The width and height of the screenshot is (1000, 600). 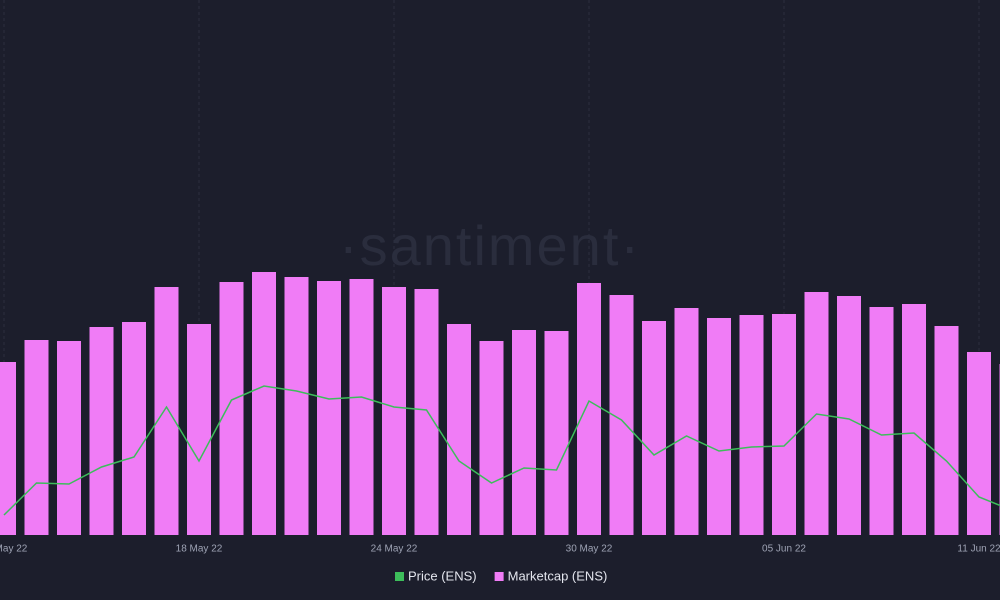 What do you see at coordinates (978, 549) in the screenshot?
I see `x-tick-label: 11 Jun 22` at bounding box center [978, 549].